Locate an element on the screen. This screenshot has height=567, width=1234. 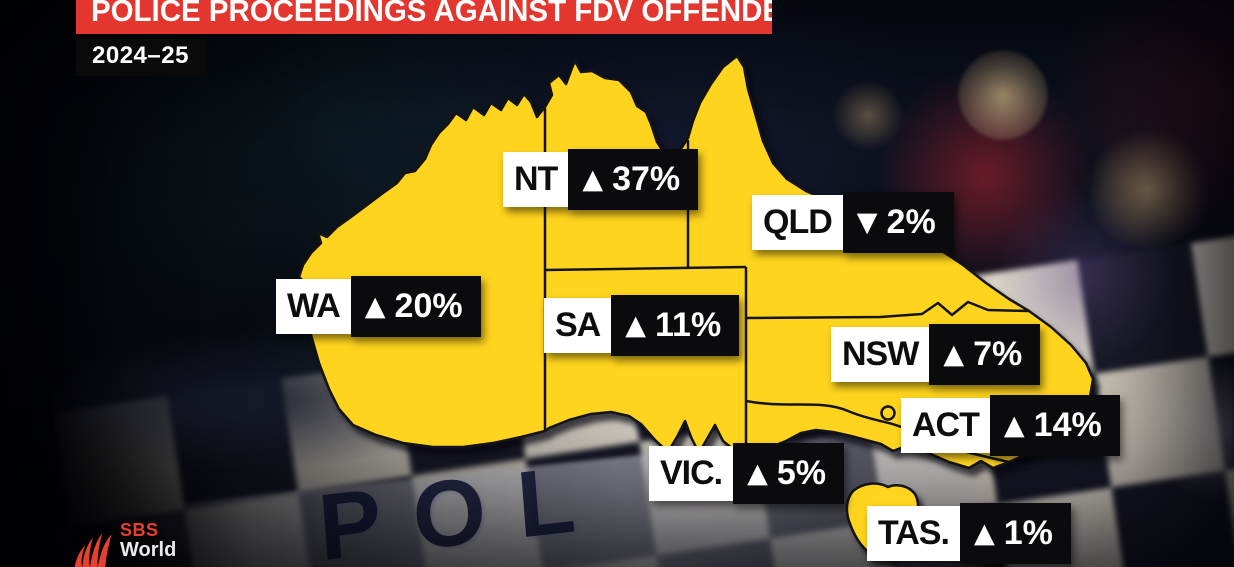
title-banner: POLICE PROCEEDINGS AGAINST FDV OFFENDERS is located at coordinates (424, 17).